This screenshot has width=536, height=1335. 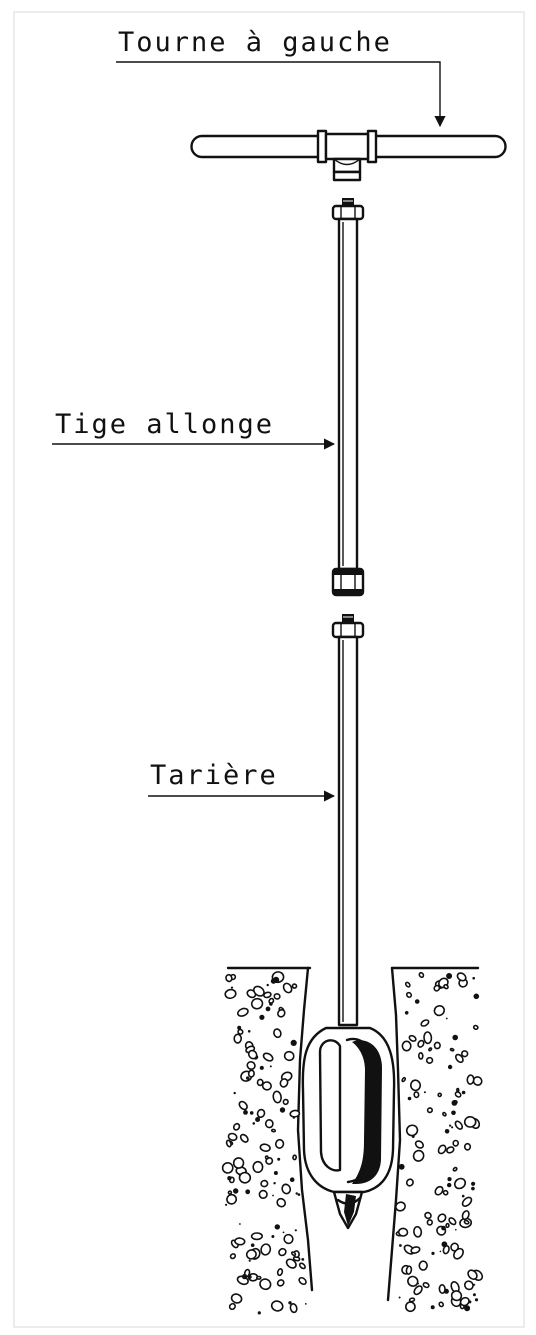 What do you see at coordinates (255, 42) in the screenshot?
I see `label-handle: Tourne à gauche` at bounding box center [255, 42].